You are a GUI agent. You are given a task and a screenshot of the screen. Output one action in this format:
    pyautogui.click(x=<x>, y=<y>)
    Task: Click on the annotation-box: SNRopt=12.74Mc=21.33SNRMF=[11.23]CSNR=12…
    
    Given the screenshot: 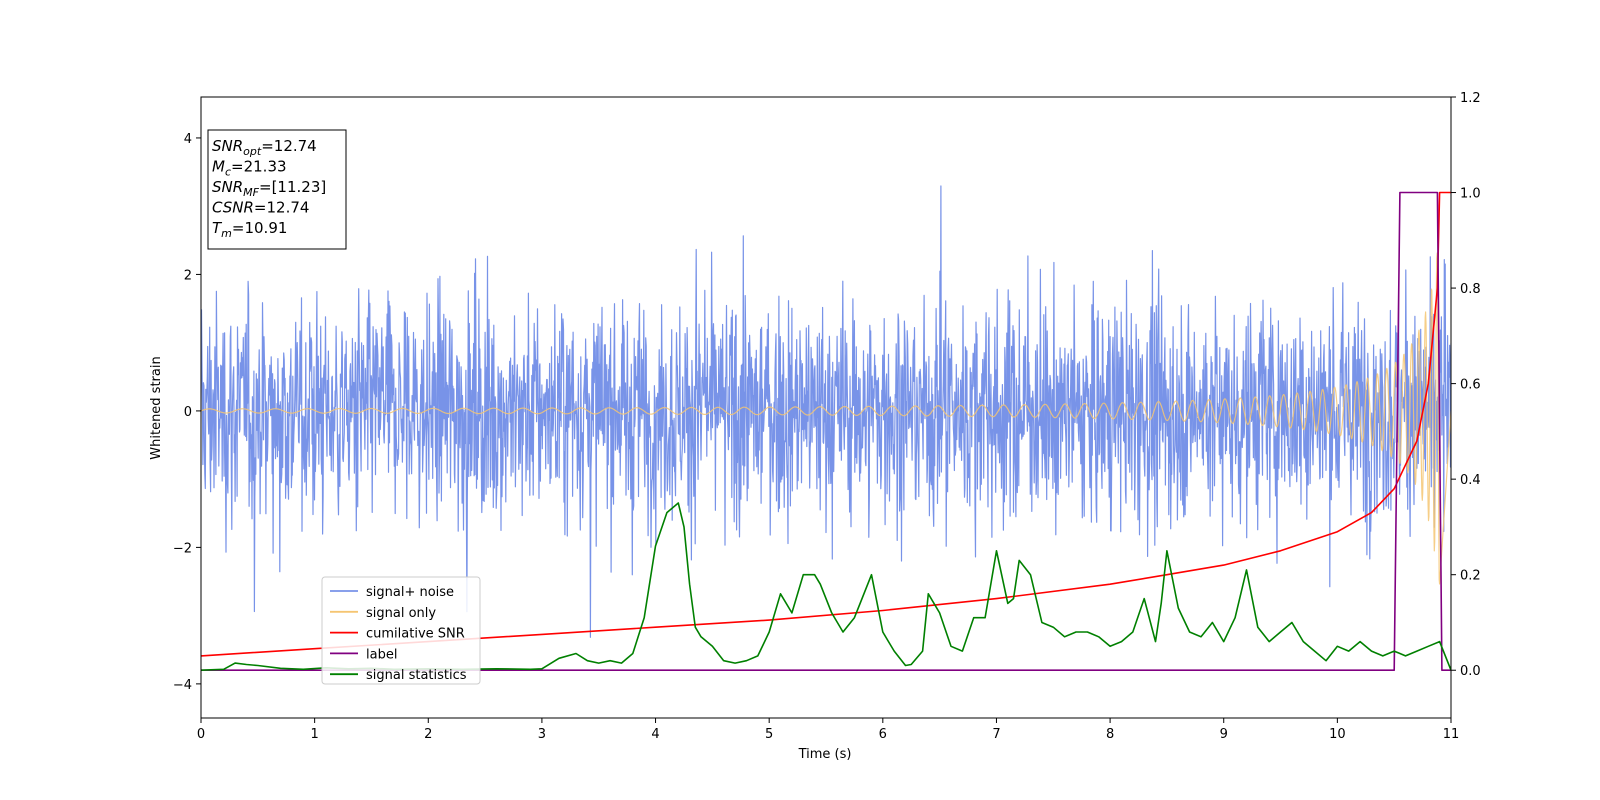 What is the action you would take?
    pyautogui.click(x=277, y=189)
    